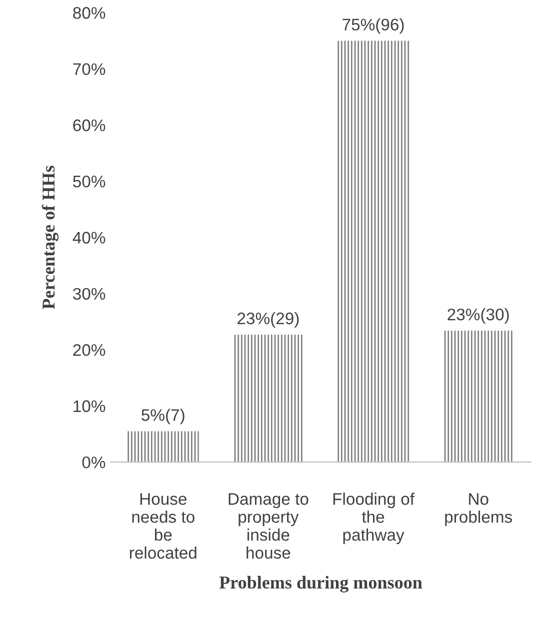  What do you see at coordinates (89, 69) in the screenshot?
I see `y-tick-label: 70%` at bounding box center [89, 69].